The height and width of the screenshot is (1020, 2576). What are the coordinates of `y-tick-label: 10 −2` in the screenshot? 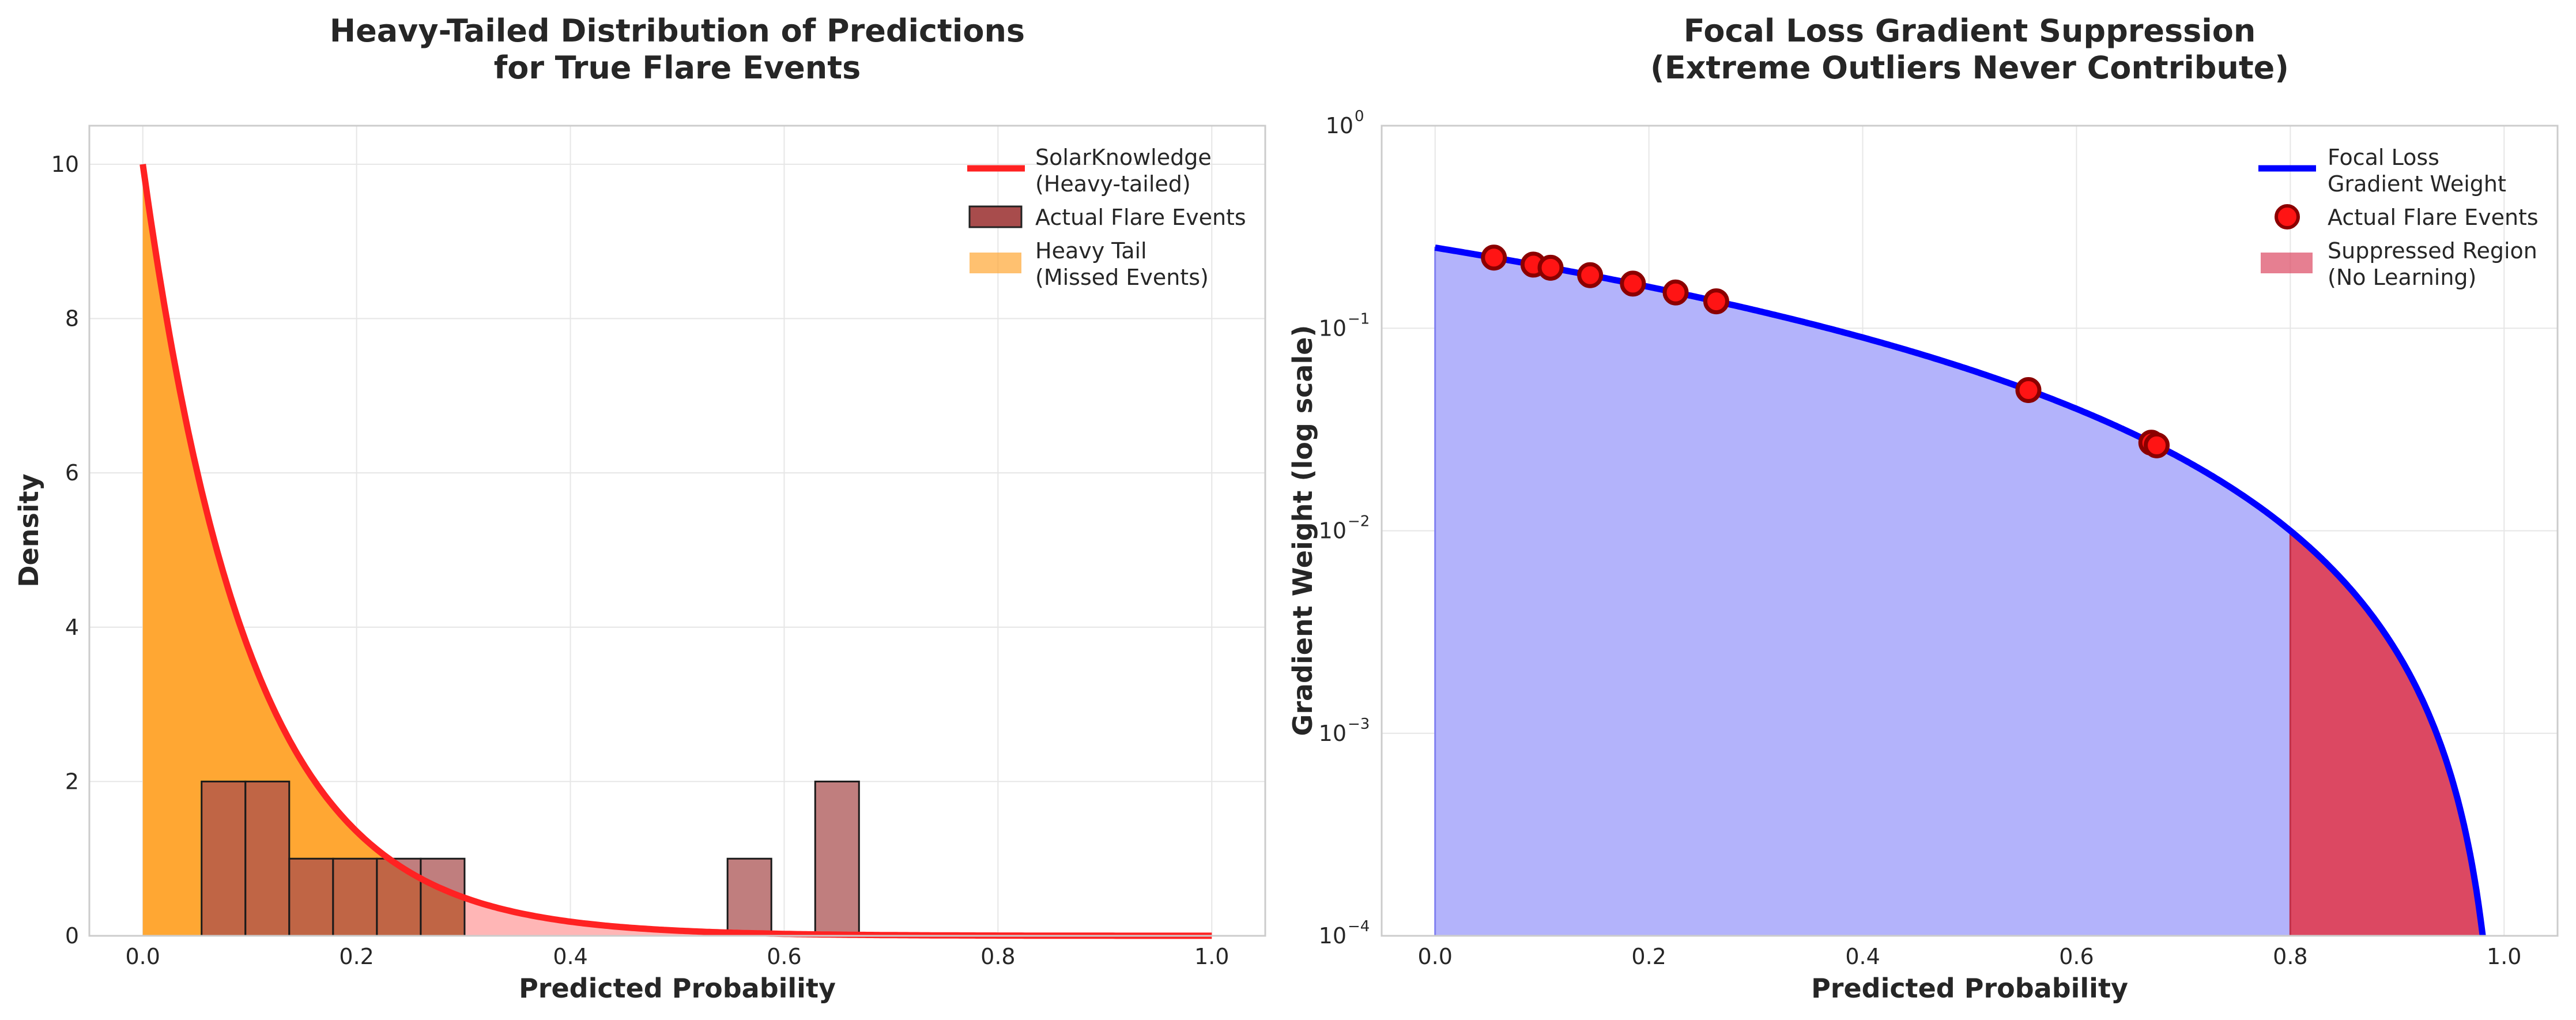 It's located at (1344, 528).